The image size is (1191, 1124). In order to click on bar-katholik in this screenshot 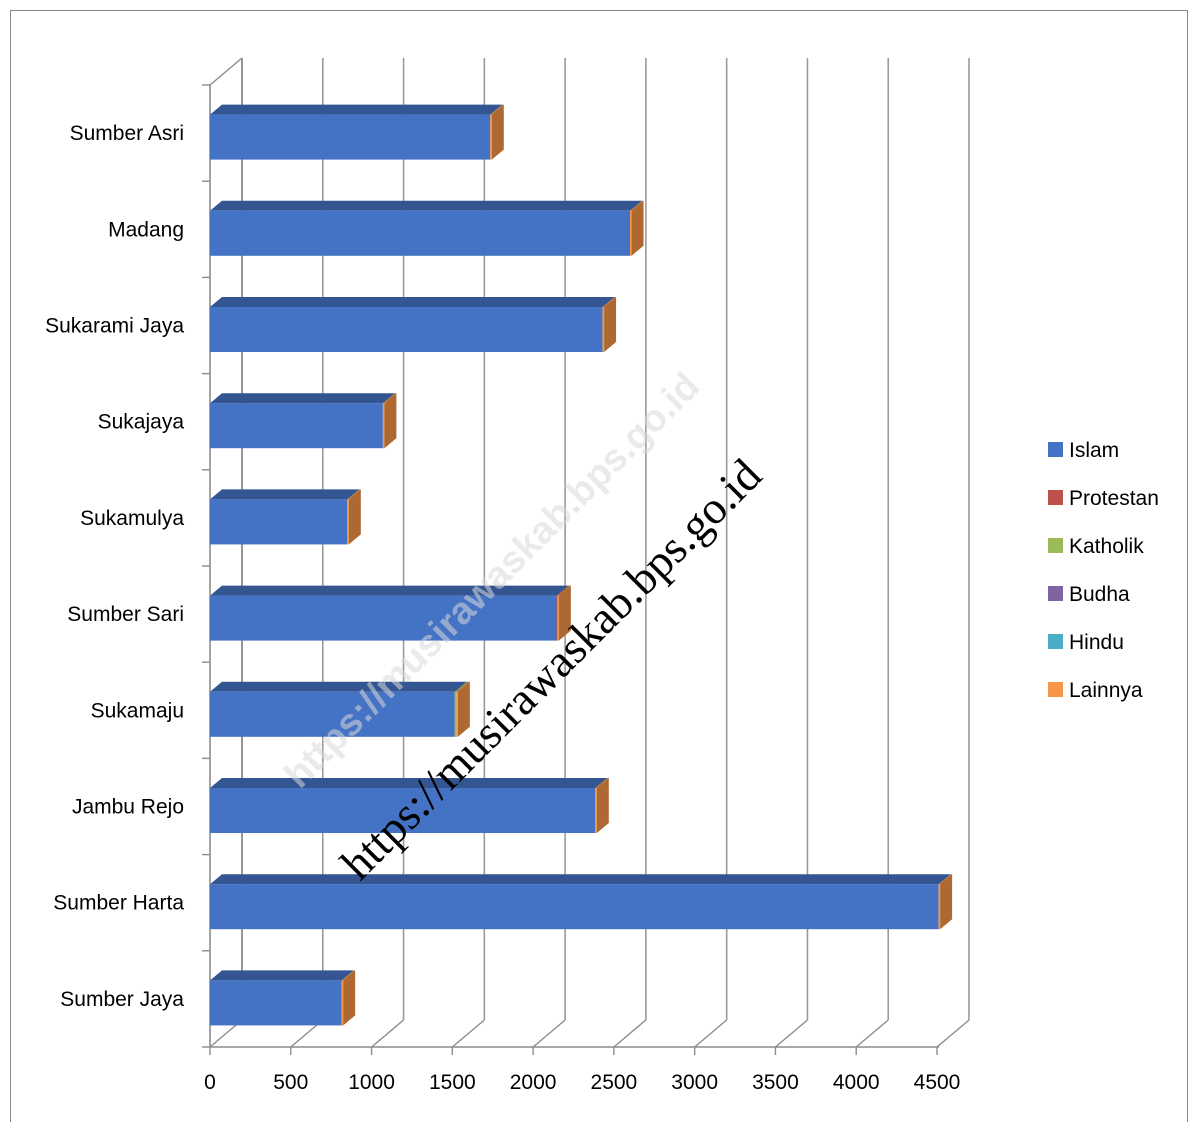, I will do `click(455, 714)`.